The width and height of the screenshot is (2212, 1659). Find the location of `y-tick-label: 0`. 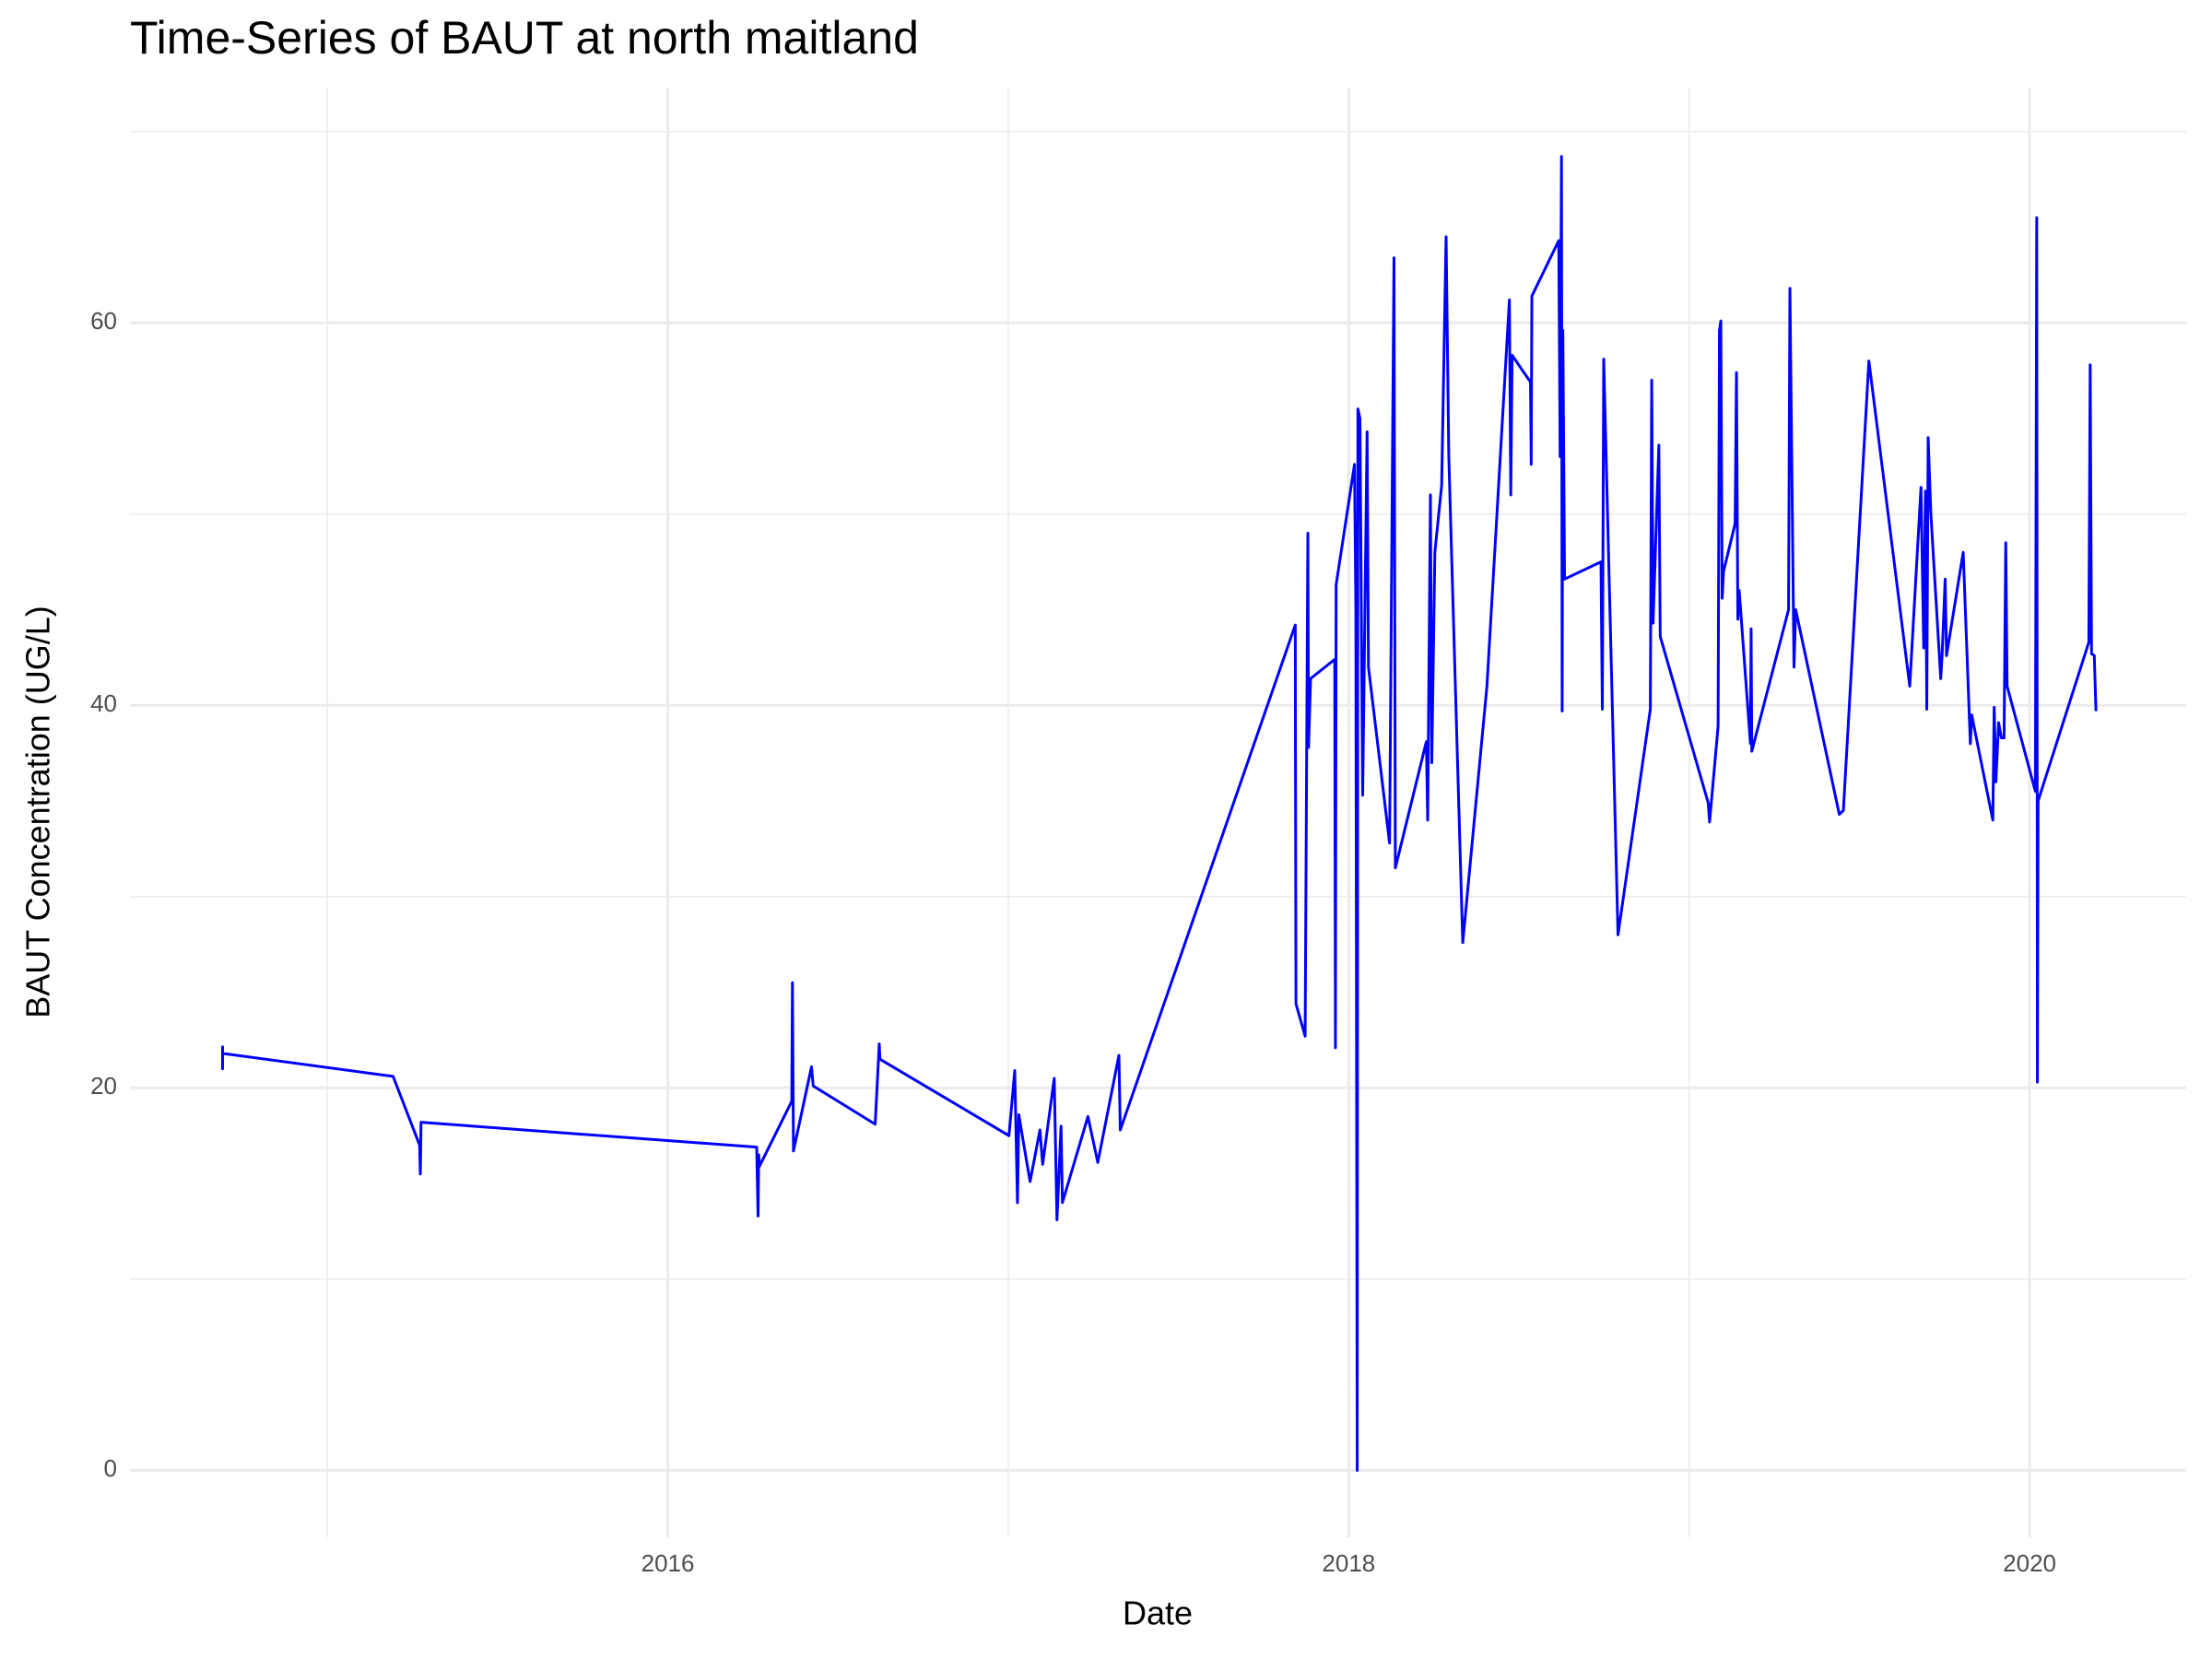

y-tick-label: 0 is located at coordinates (110, 1468).